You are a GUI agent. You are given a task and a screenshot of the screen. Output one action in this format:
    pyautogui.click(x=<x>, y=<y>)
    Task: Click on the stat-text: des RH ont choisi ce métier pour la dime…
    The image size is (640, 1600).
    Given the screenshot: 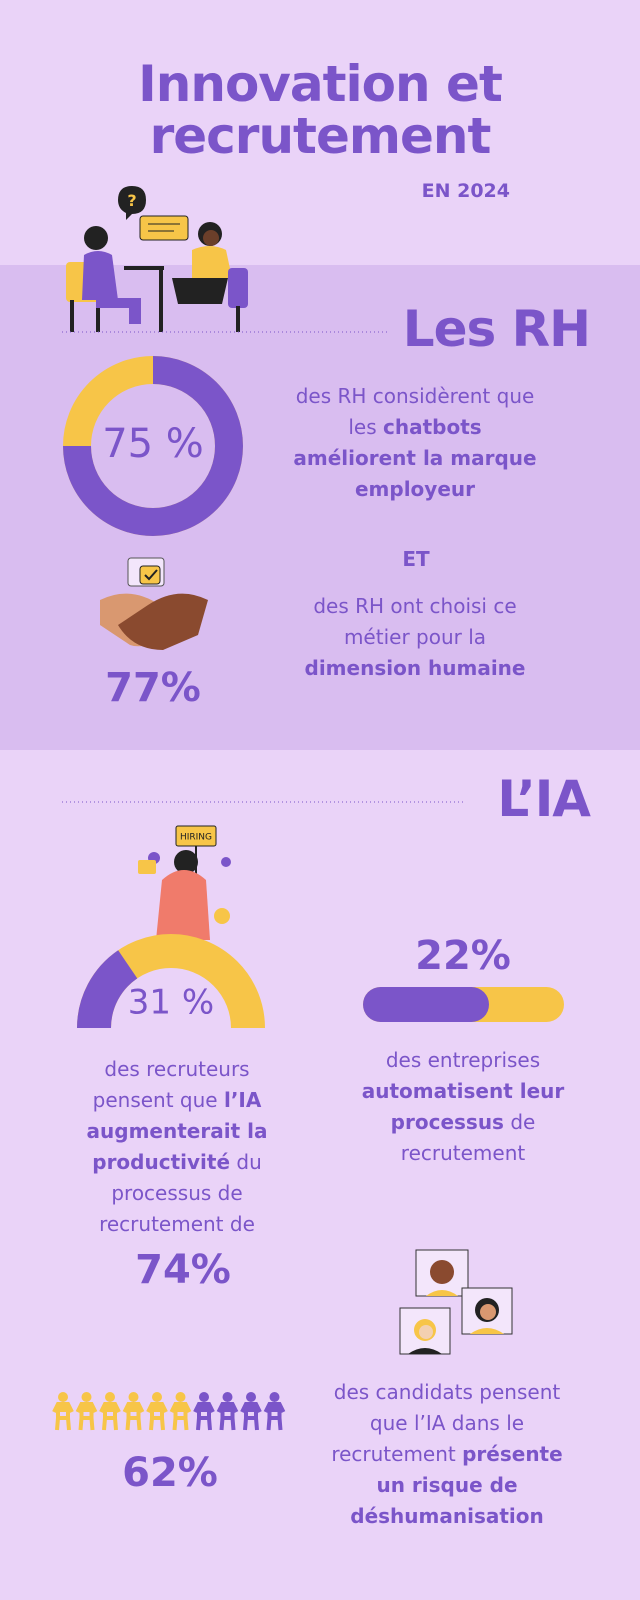 What is the action you would take?
    pyautogui.click(x=415, y=637)
    